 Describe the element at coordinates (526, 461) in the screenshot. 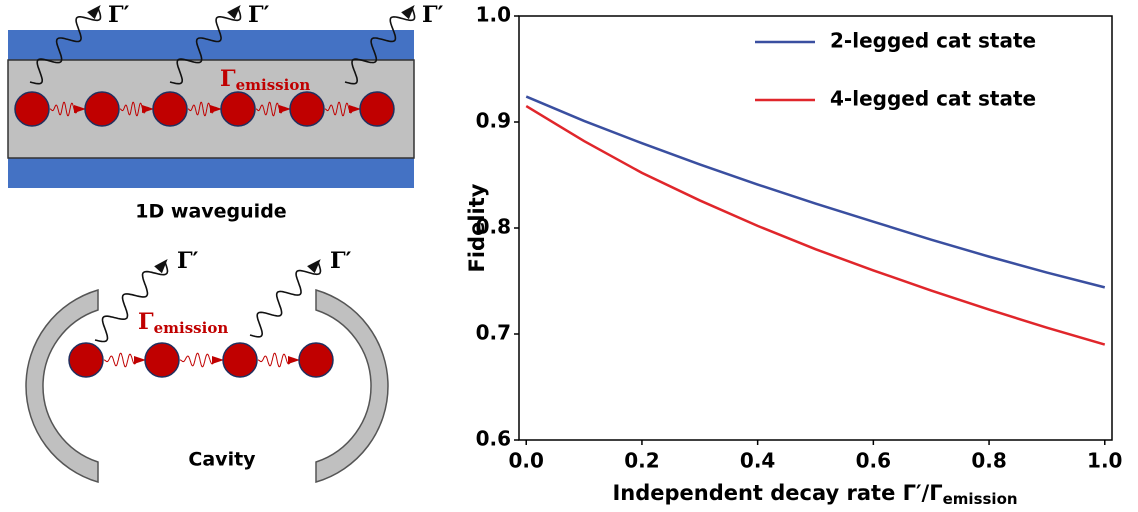

I see `x-tick-label: 0.0` at that location.